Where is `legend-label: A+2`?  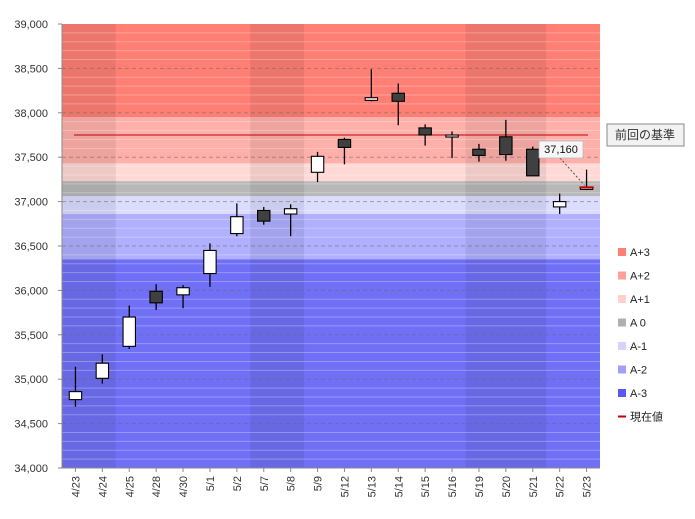
legend-label: A+2 is located at coordinates (640, 277).